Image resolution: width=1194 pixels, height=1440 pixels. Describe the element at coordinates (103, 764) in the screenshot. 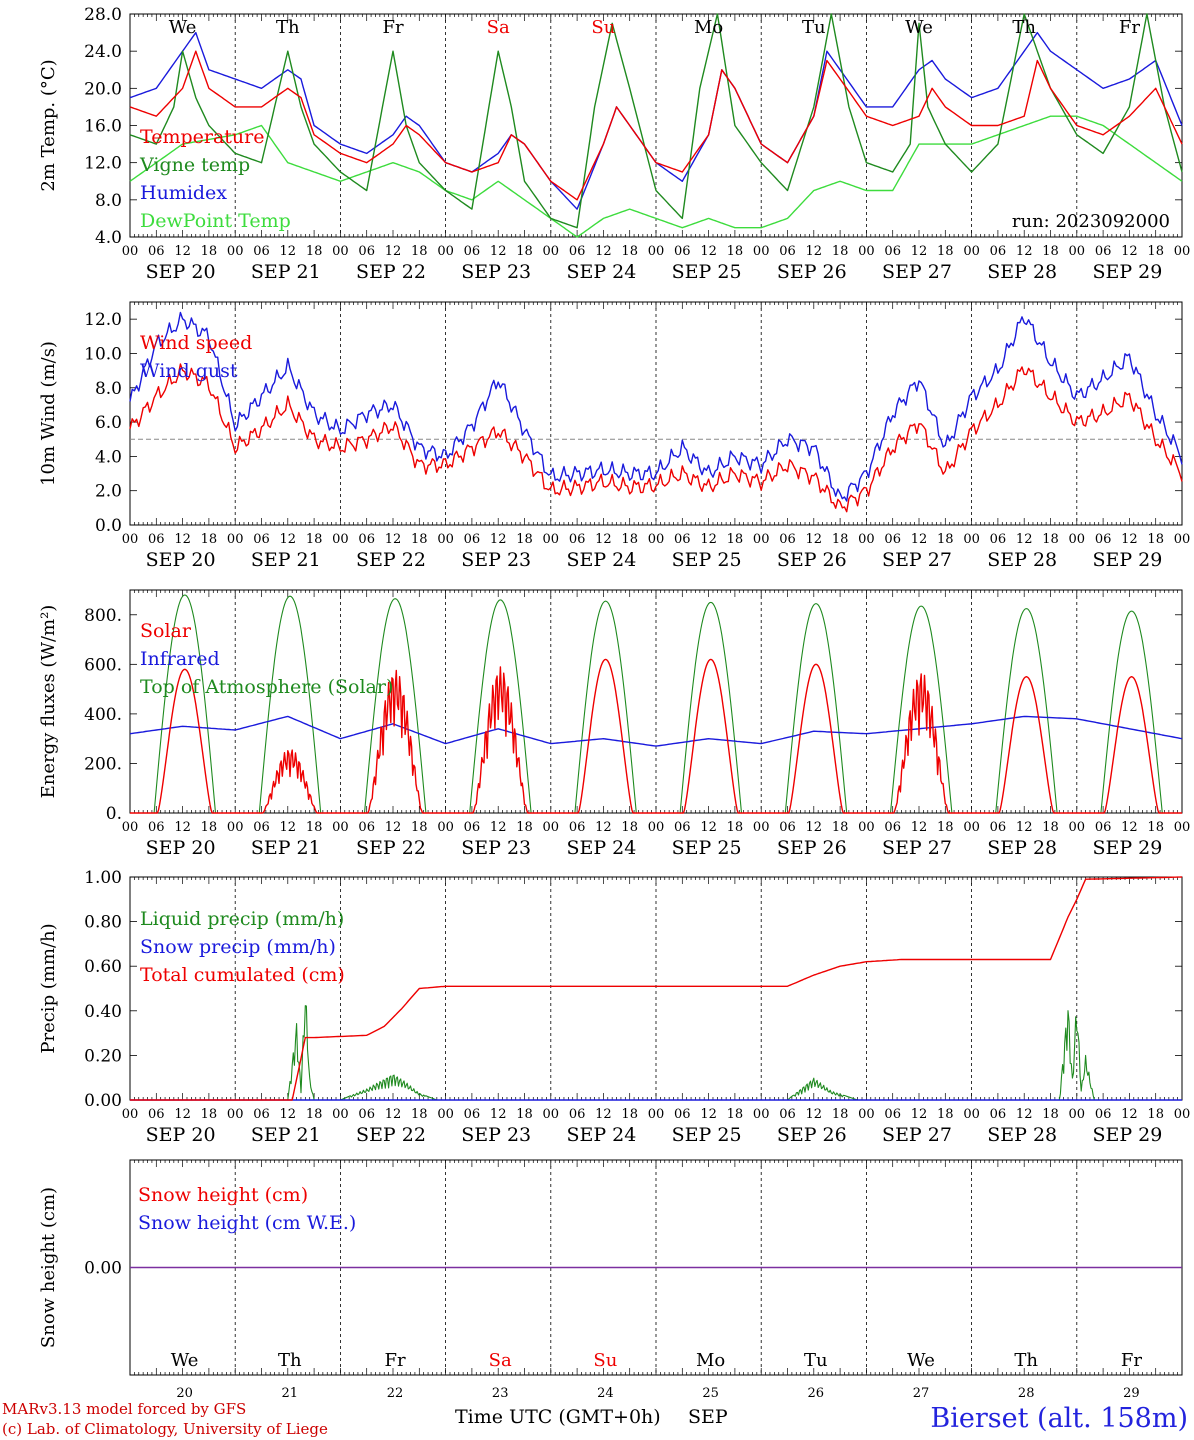

I see `y-tick-label: 200.` at that location.